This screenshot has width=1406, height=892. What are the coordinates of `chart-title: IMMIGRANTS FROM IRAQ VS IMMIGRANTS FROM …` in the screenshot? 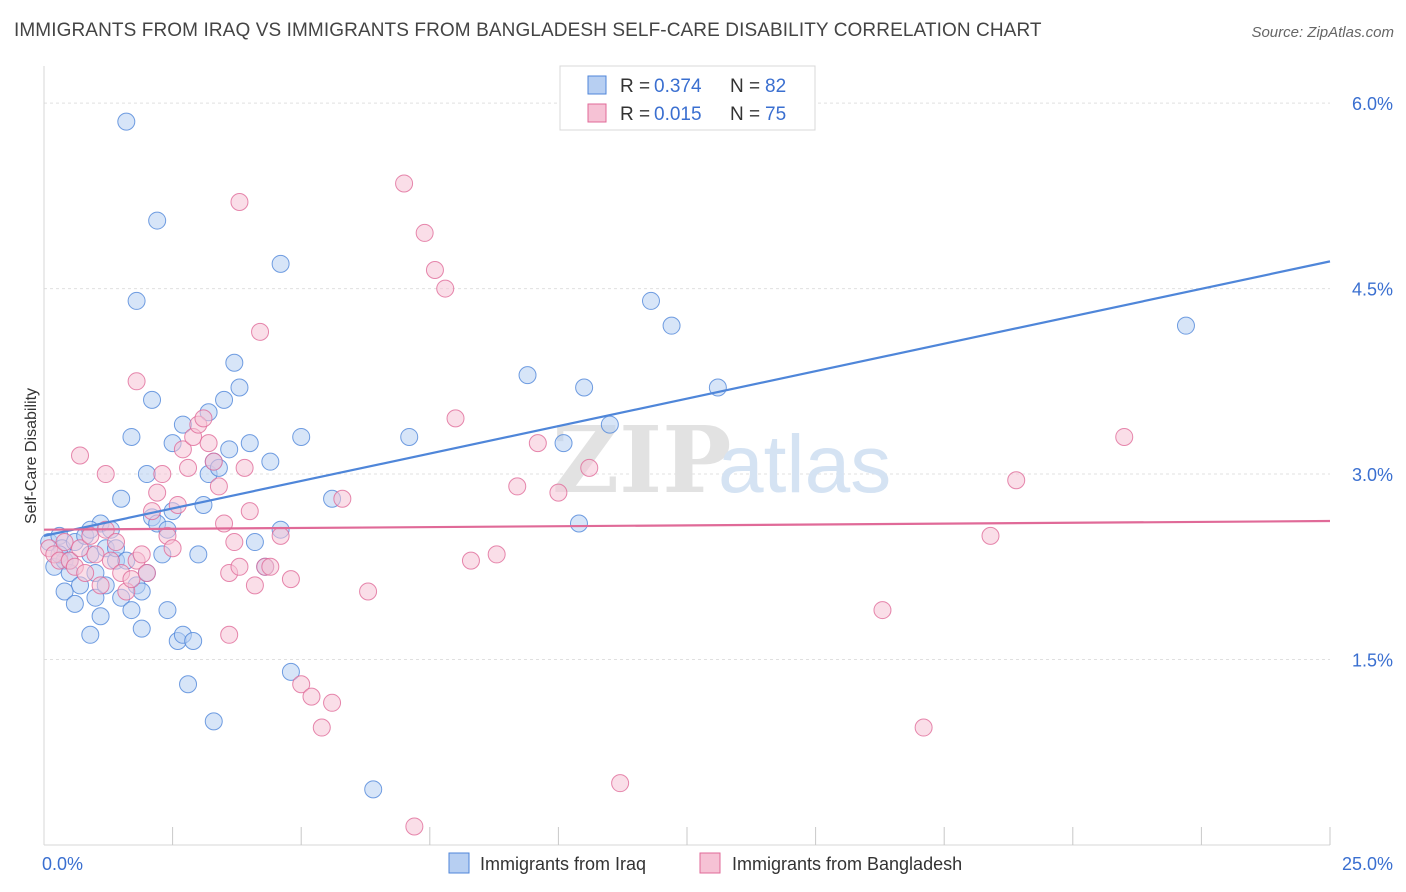 It's located at (528, 30).